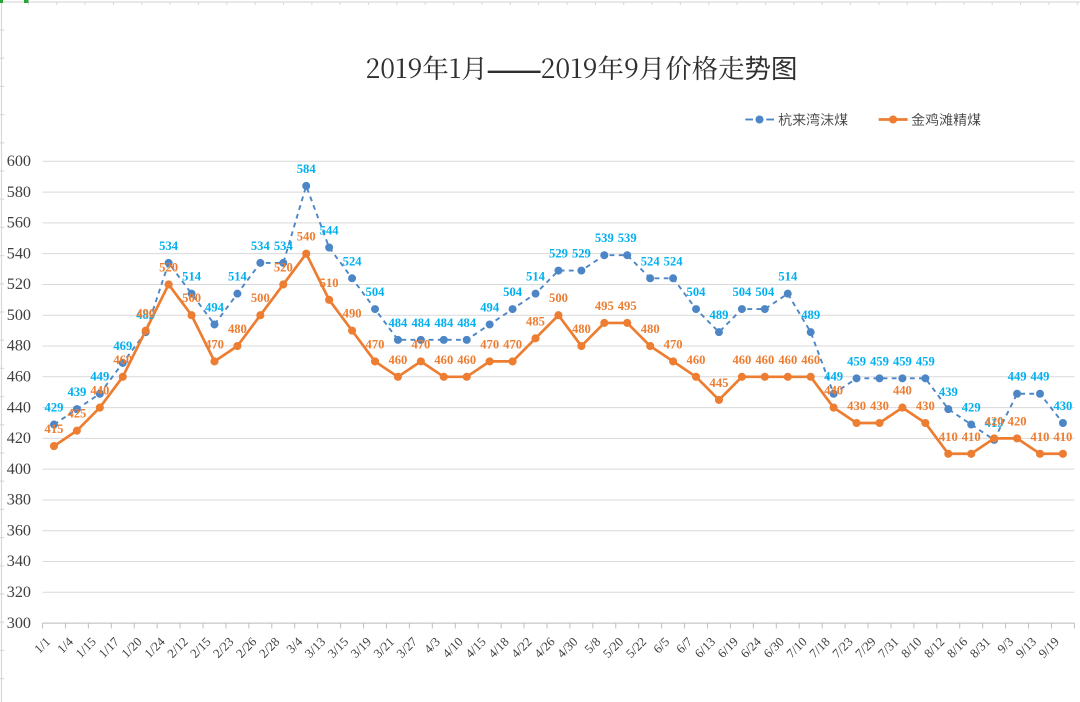 This screenshot has width=1080, height=702. Describe the element at coordinates (889, 648) in the screenshot. I see `svg-text: 7/31` at that location.